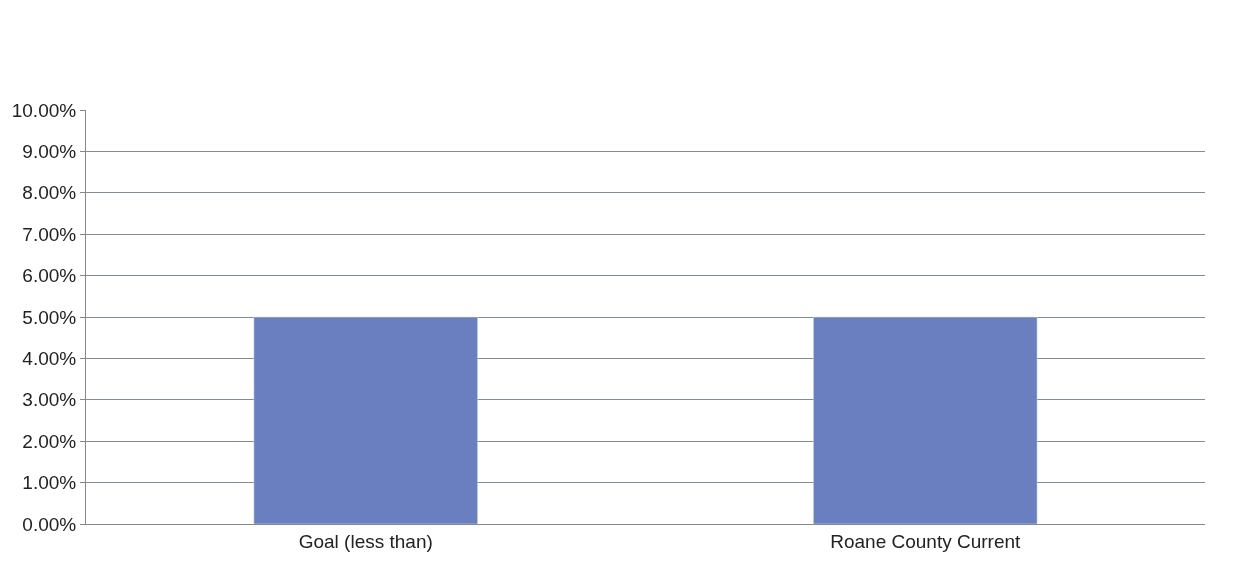 This screenshot has height=564, width=1245. I want to click on x-tick-label: Goal (less than), so click(365, 541).